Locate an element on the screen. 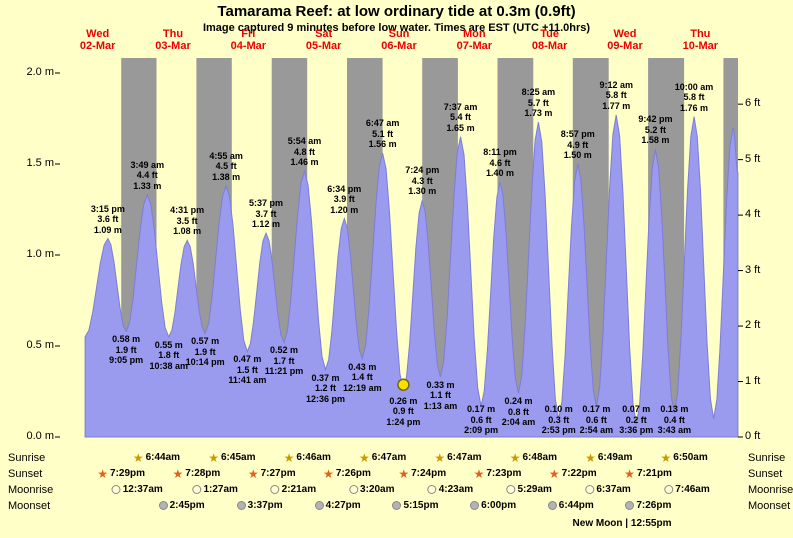 The image size is (793, 538). astro-time: 6:45am is located at coordinates (238, 457).